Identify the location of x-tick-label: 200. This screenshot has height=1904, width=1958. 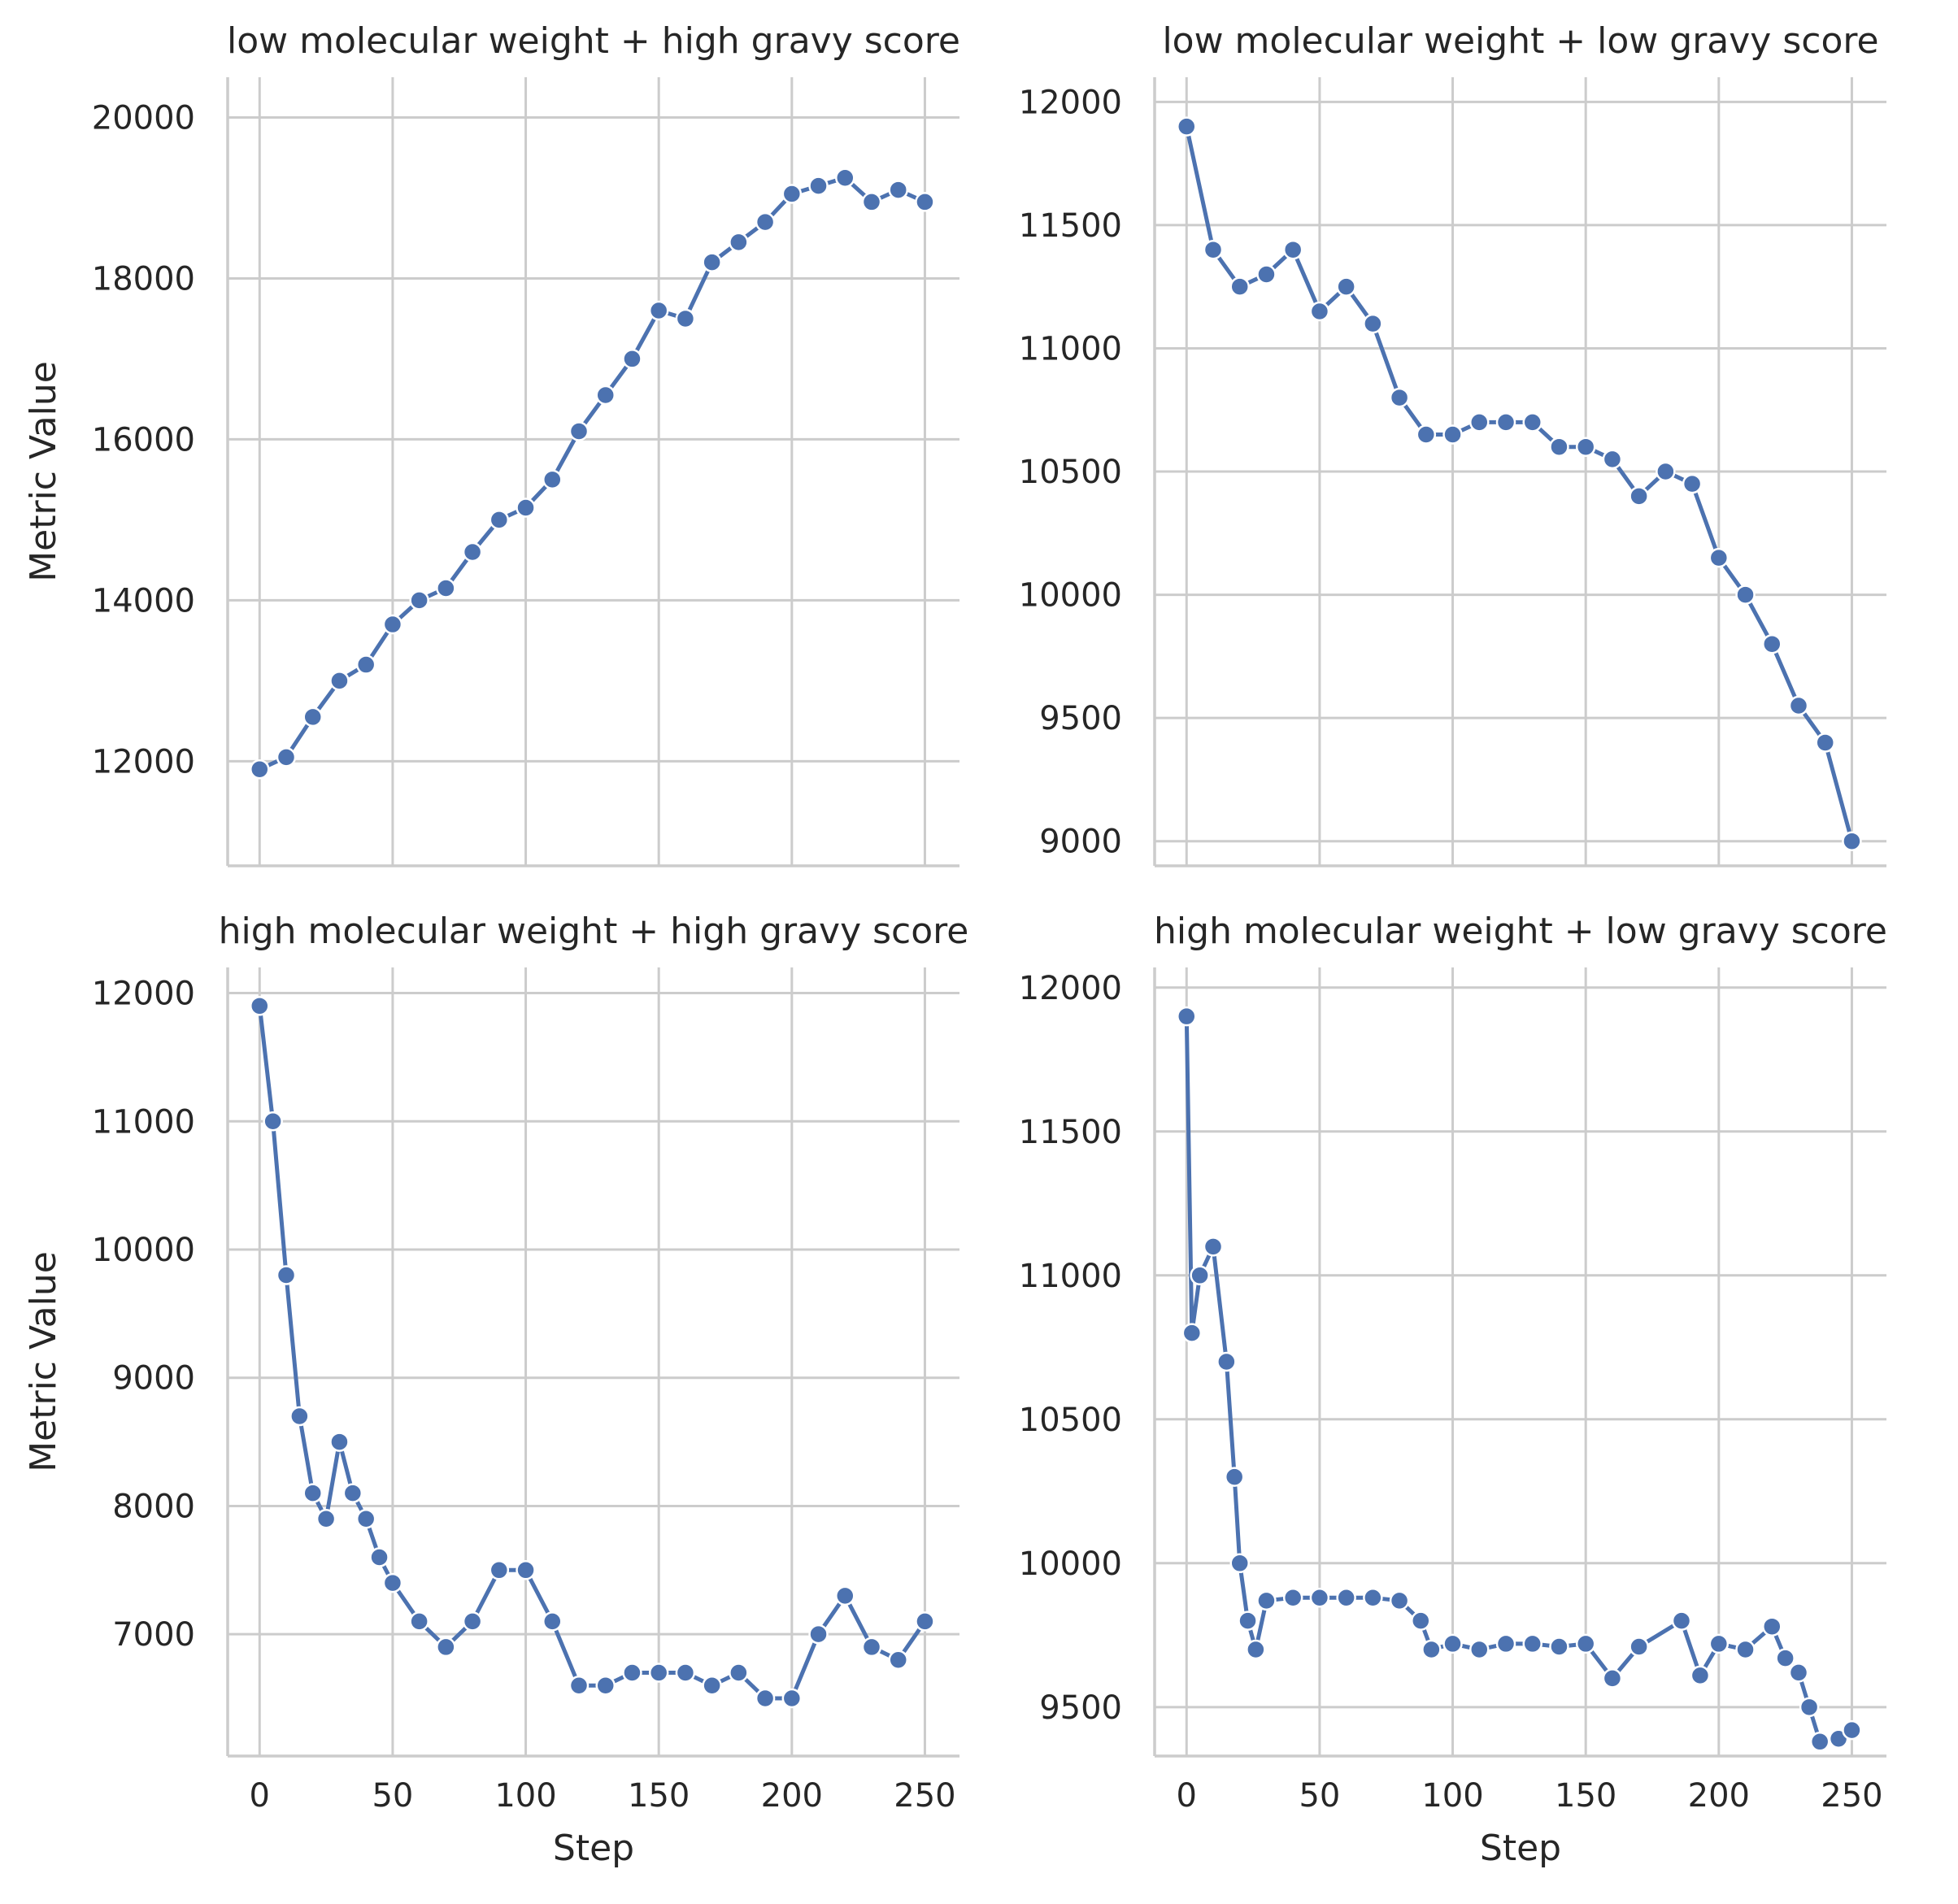
(1719, 1796).